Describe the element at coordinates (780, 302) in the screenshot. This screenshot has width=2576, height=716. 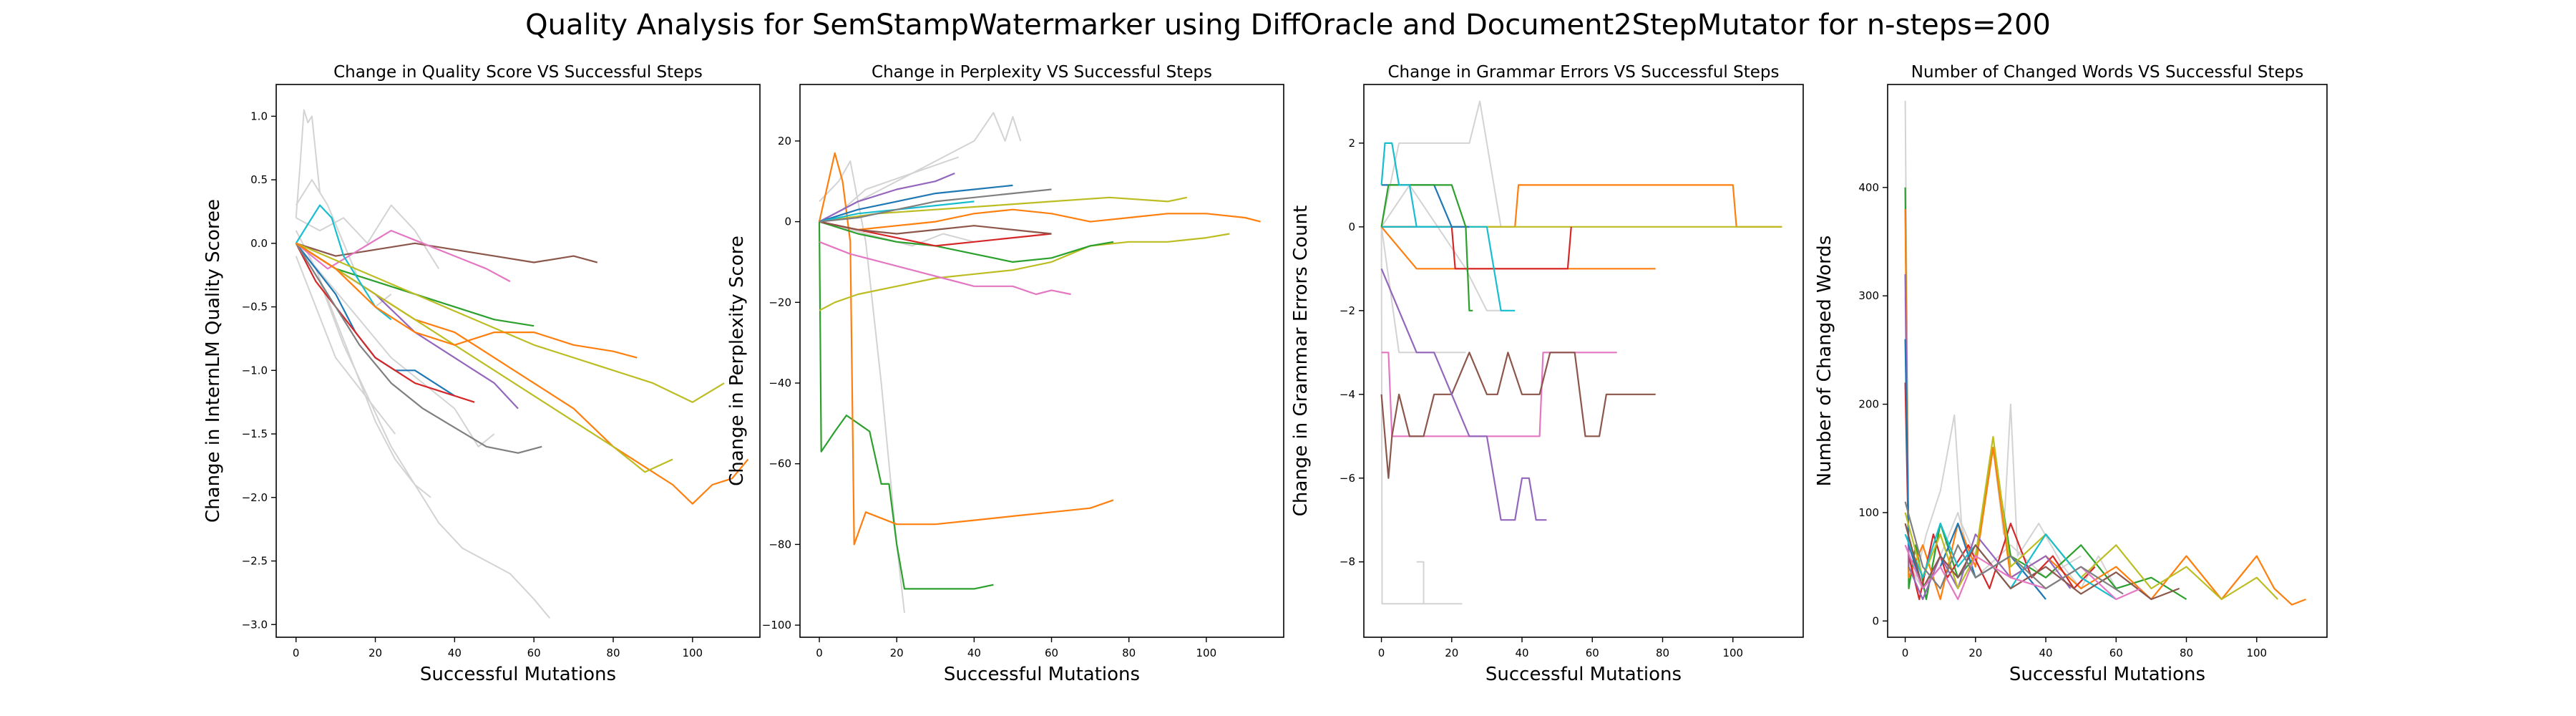
I see `y-tick-label: −20` at that location.